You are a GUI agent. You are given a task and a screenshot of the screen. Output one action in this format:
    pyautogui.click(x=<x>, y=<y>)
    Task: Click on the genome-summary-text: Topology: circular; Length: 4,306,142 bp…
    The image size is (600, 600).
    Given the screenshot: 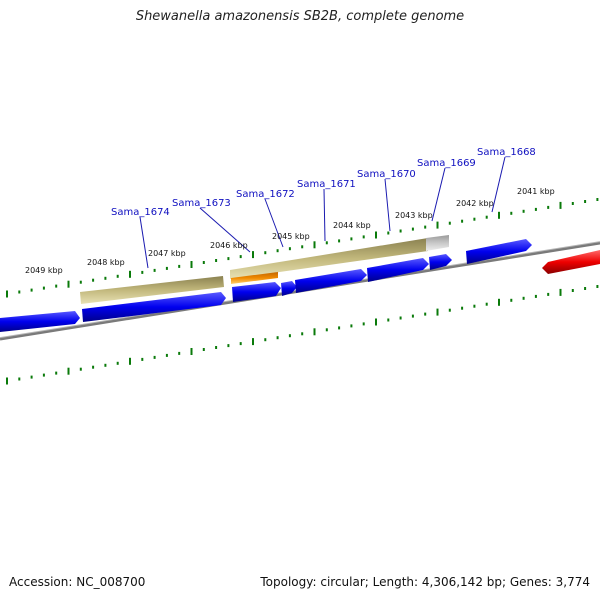 What is the action you would take?
    pyautogui.click(x=425, y=582)
    